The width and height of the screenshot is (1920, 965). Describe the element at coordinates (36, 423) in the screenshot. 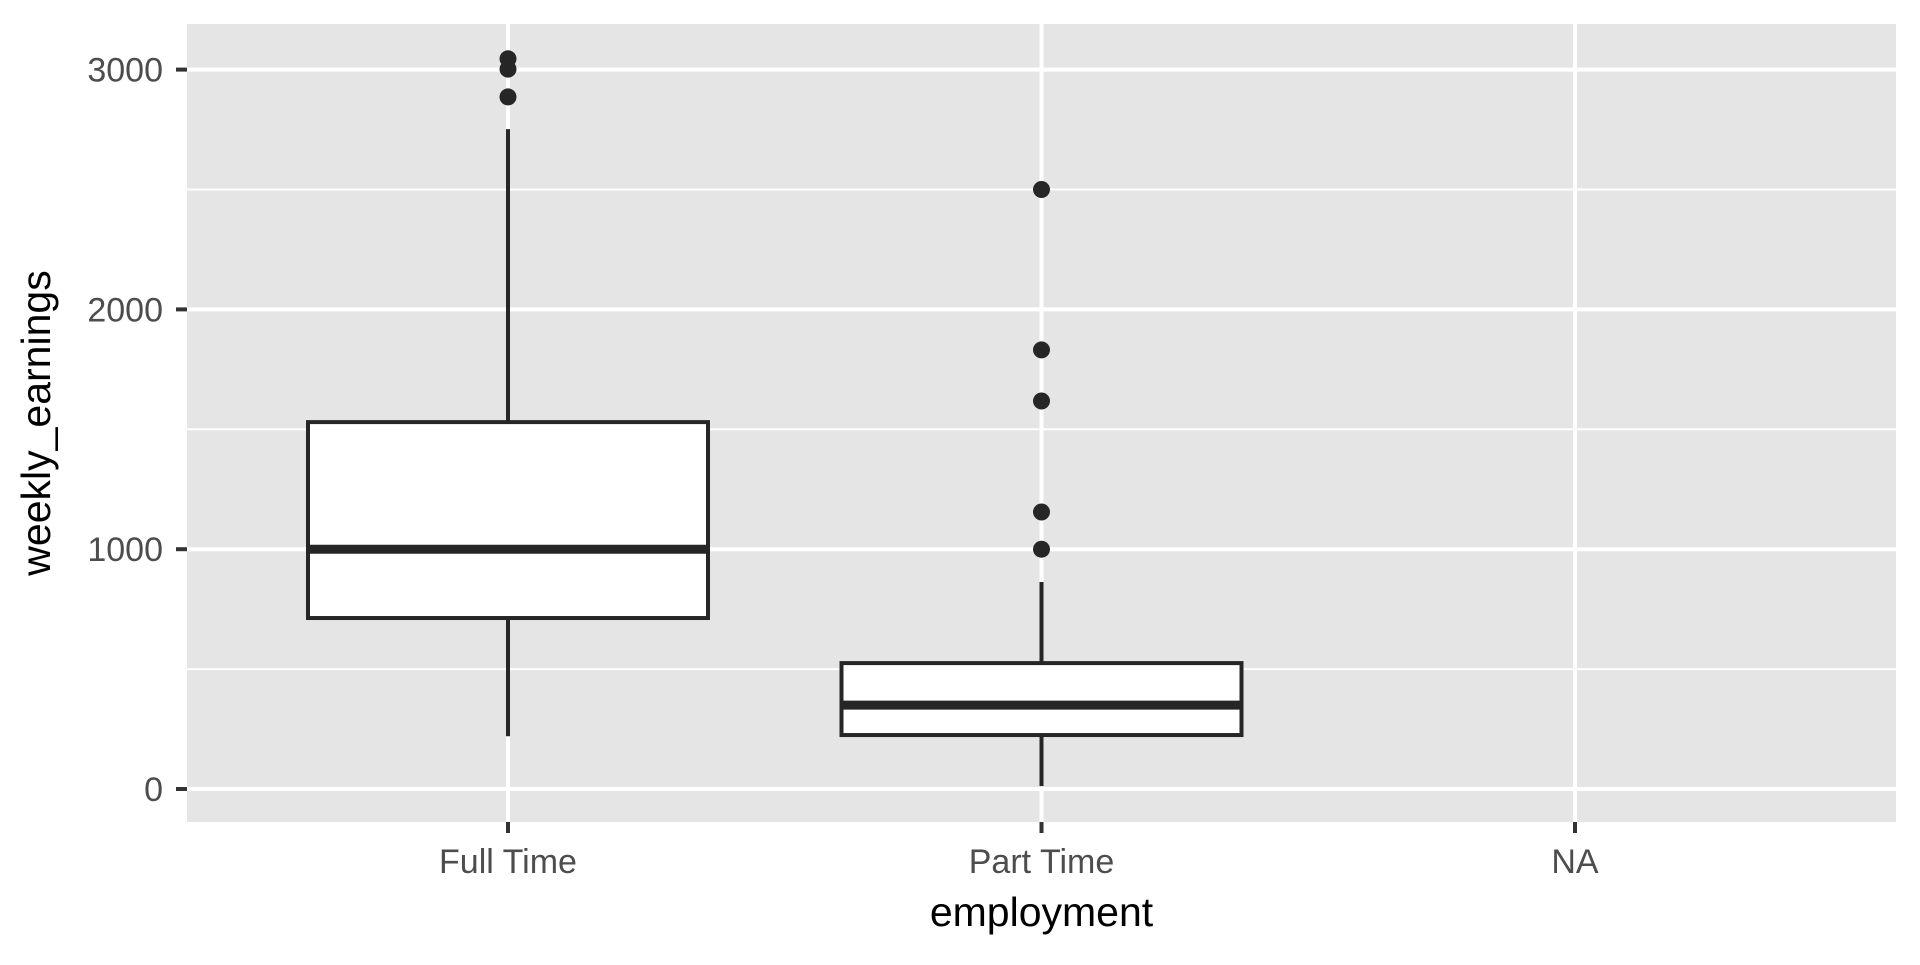

I see `y-axis-title: weekly_earnings` at that location.